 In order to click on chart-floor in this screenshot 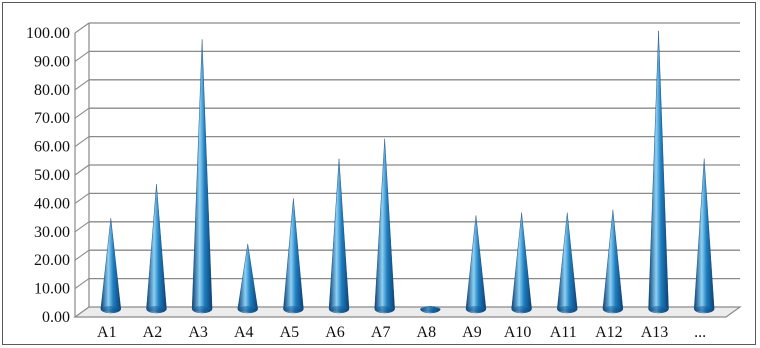, I will do `click(407, 312)`.